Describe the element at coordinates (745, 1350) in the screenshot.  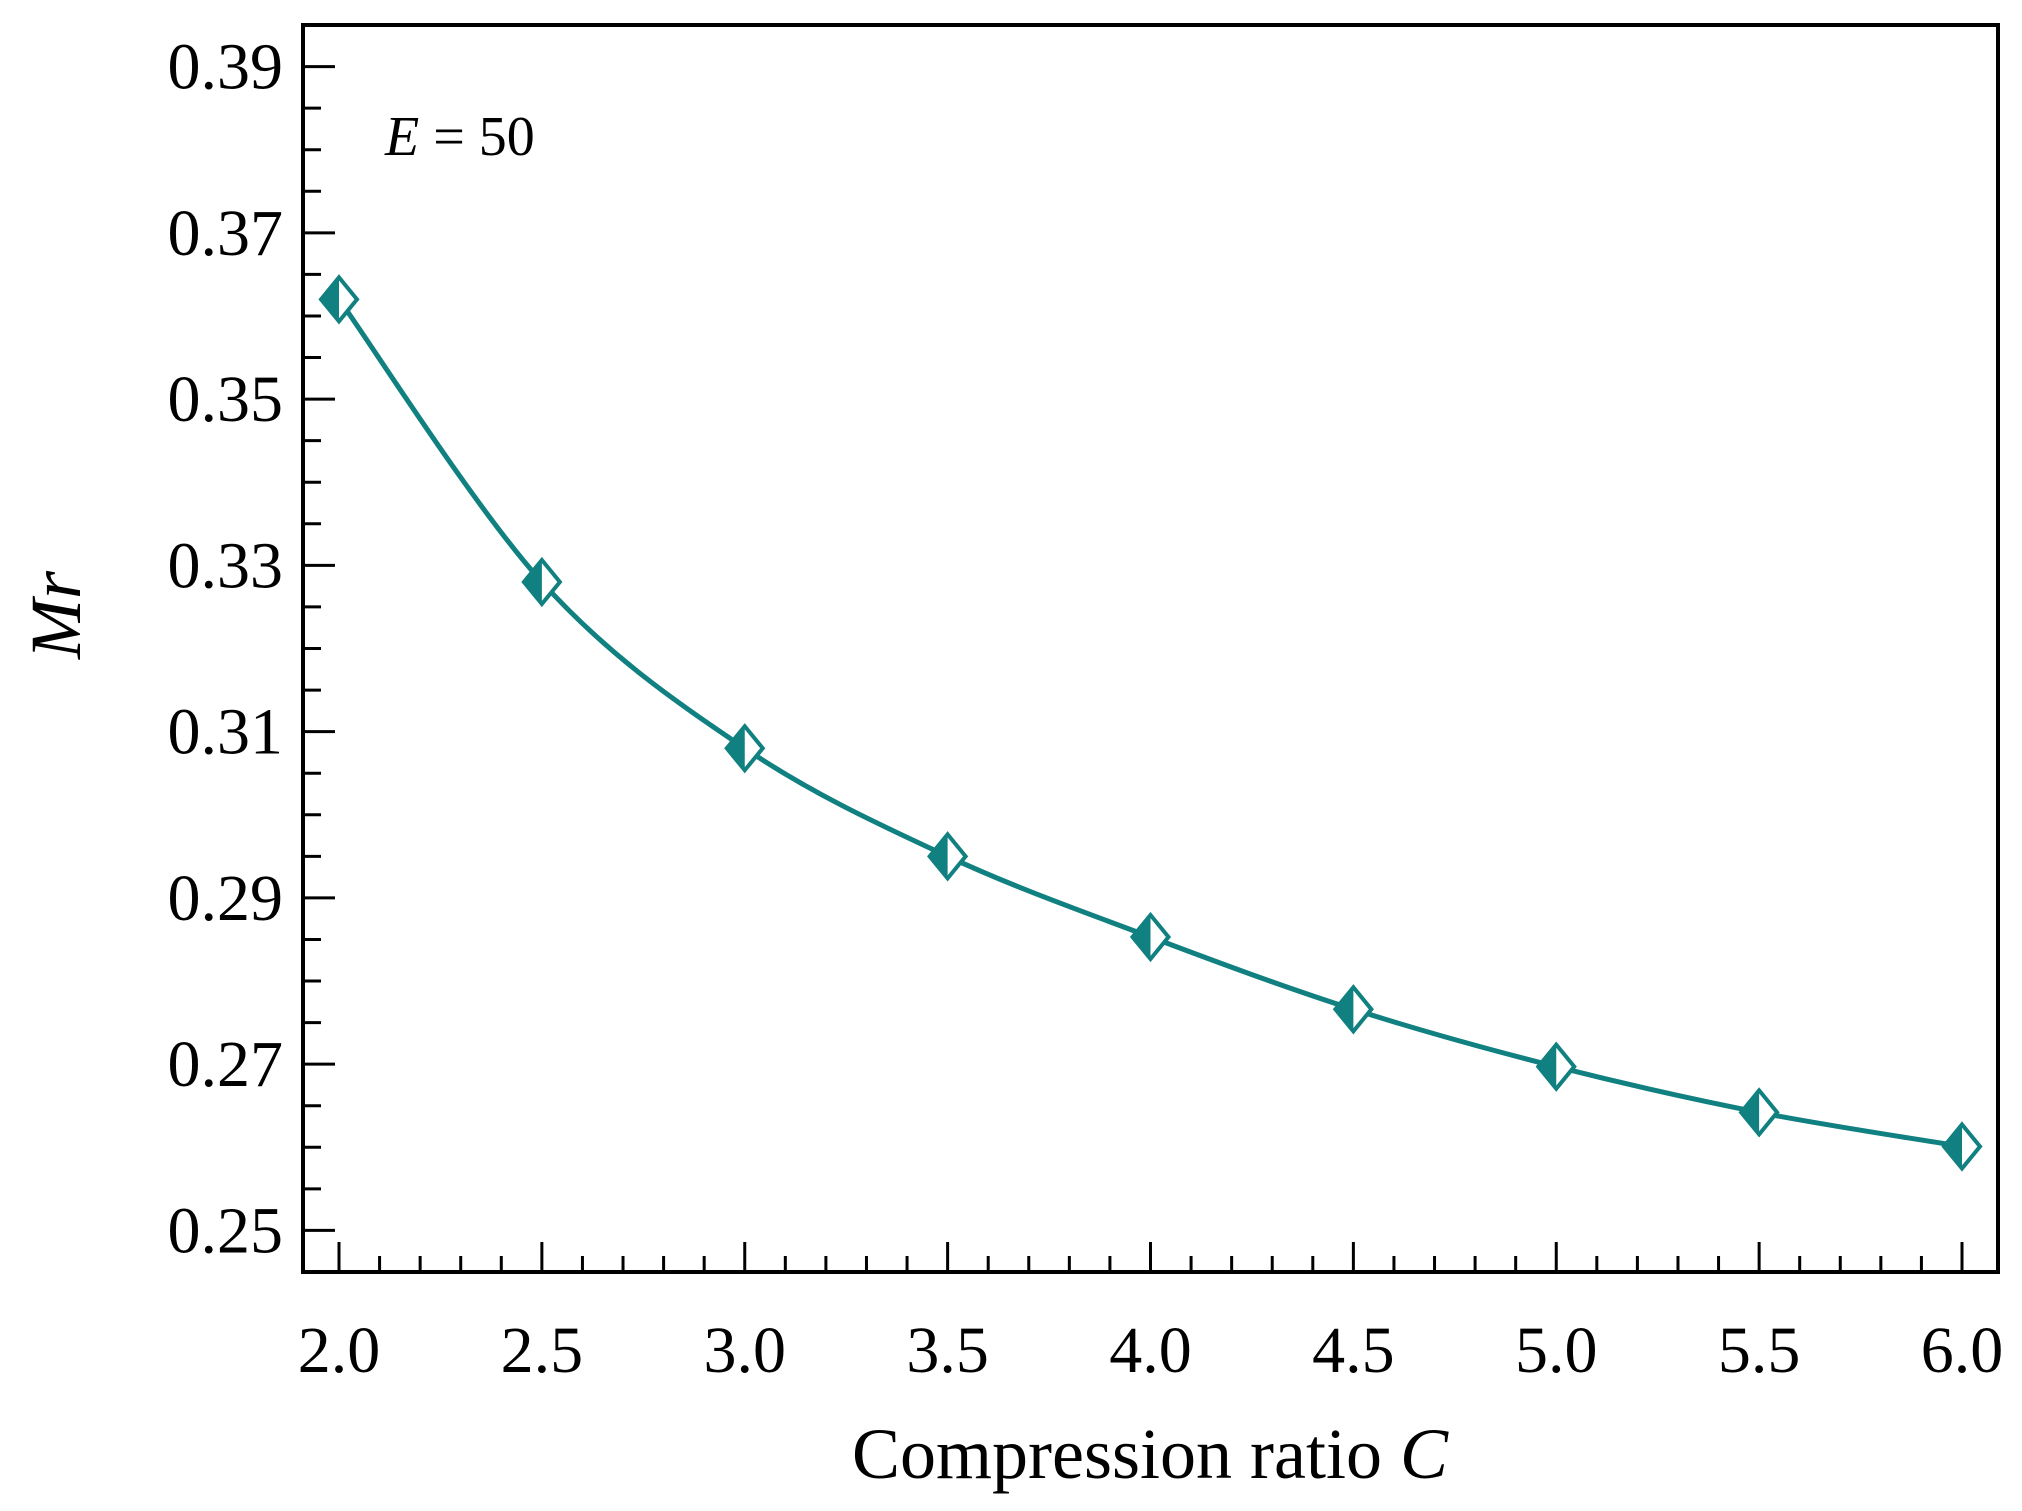
I see `x-tick-label: 3.0` at that location.